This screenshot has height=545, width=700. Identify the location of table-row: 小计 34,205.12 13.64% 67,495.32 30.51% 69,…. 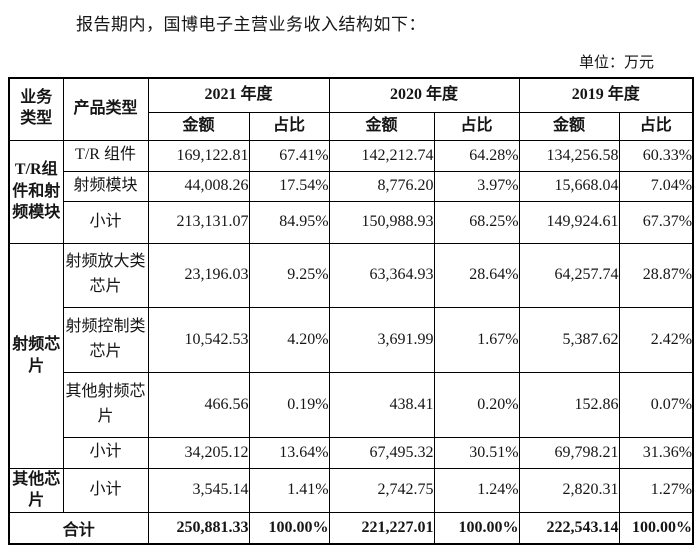
(351, 452).